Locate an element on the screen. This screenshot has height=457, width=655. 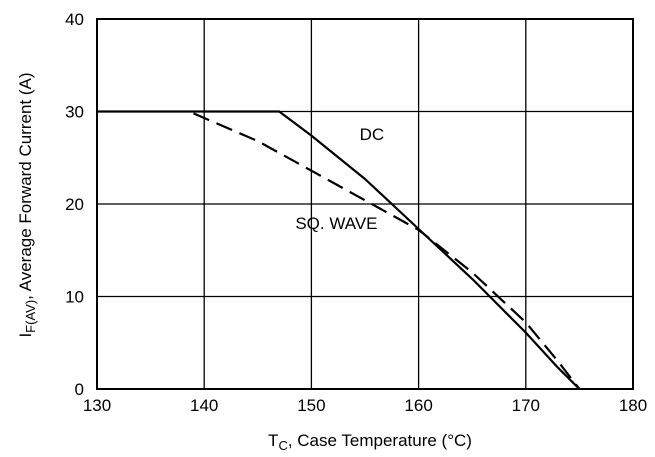
y-tick-labels: 0 10 20 30 40 is located at coordinates (74, 204).